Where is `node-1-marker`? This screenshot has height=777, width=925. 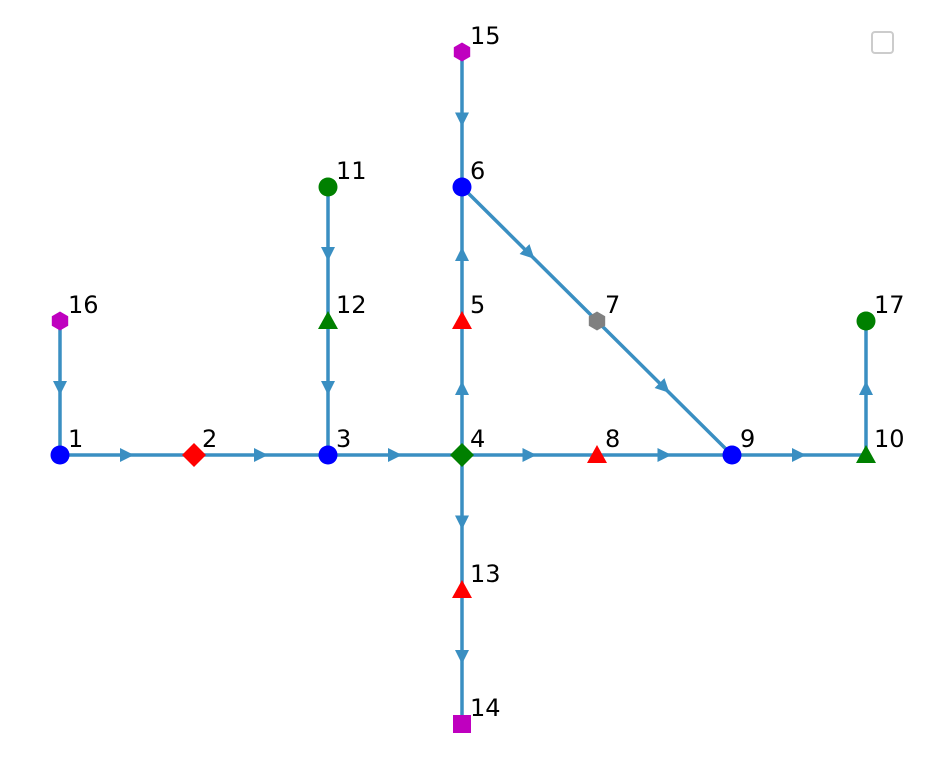
node-1-marker is located at coordinates (60, 455).